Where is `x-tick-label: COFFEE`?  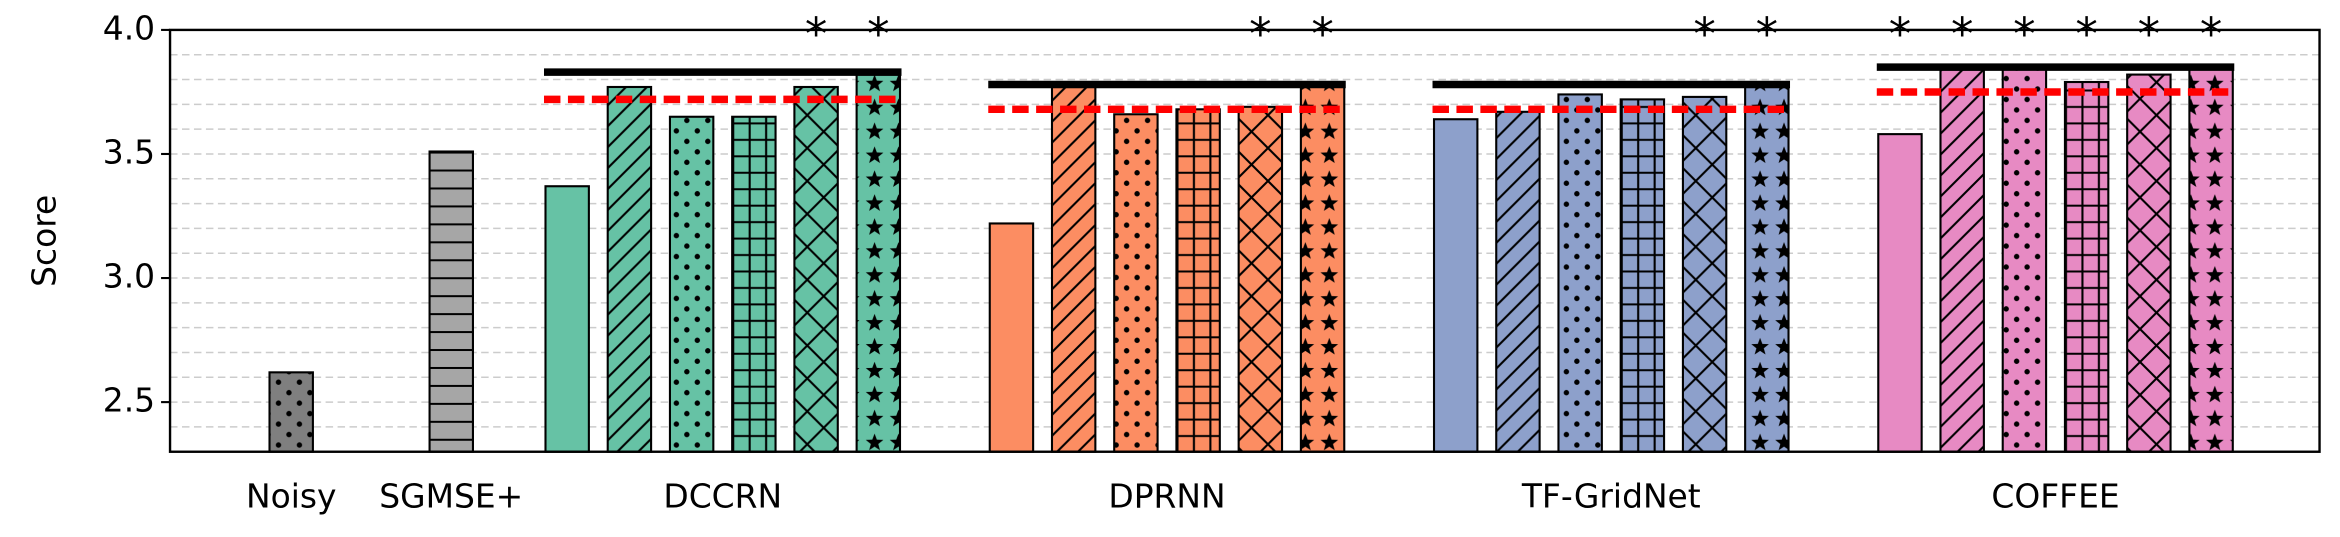
x-tick-label: COFFEE is located at coordinates (2055, 496).